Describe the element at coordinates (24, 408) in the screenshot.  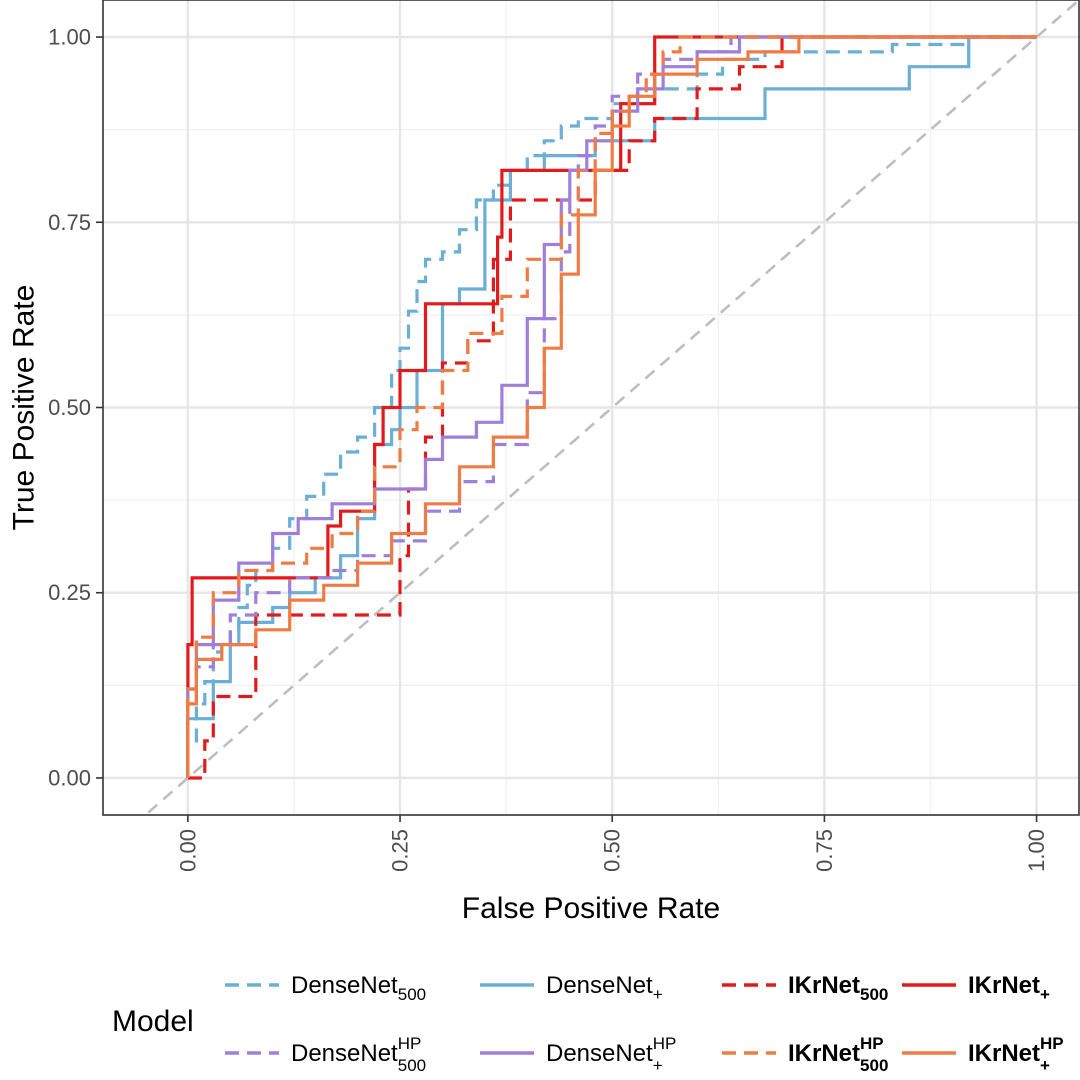
I see `y-axis-title: True Positive Rate` at that location.